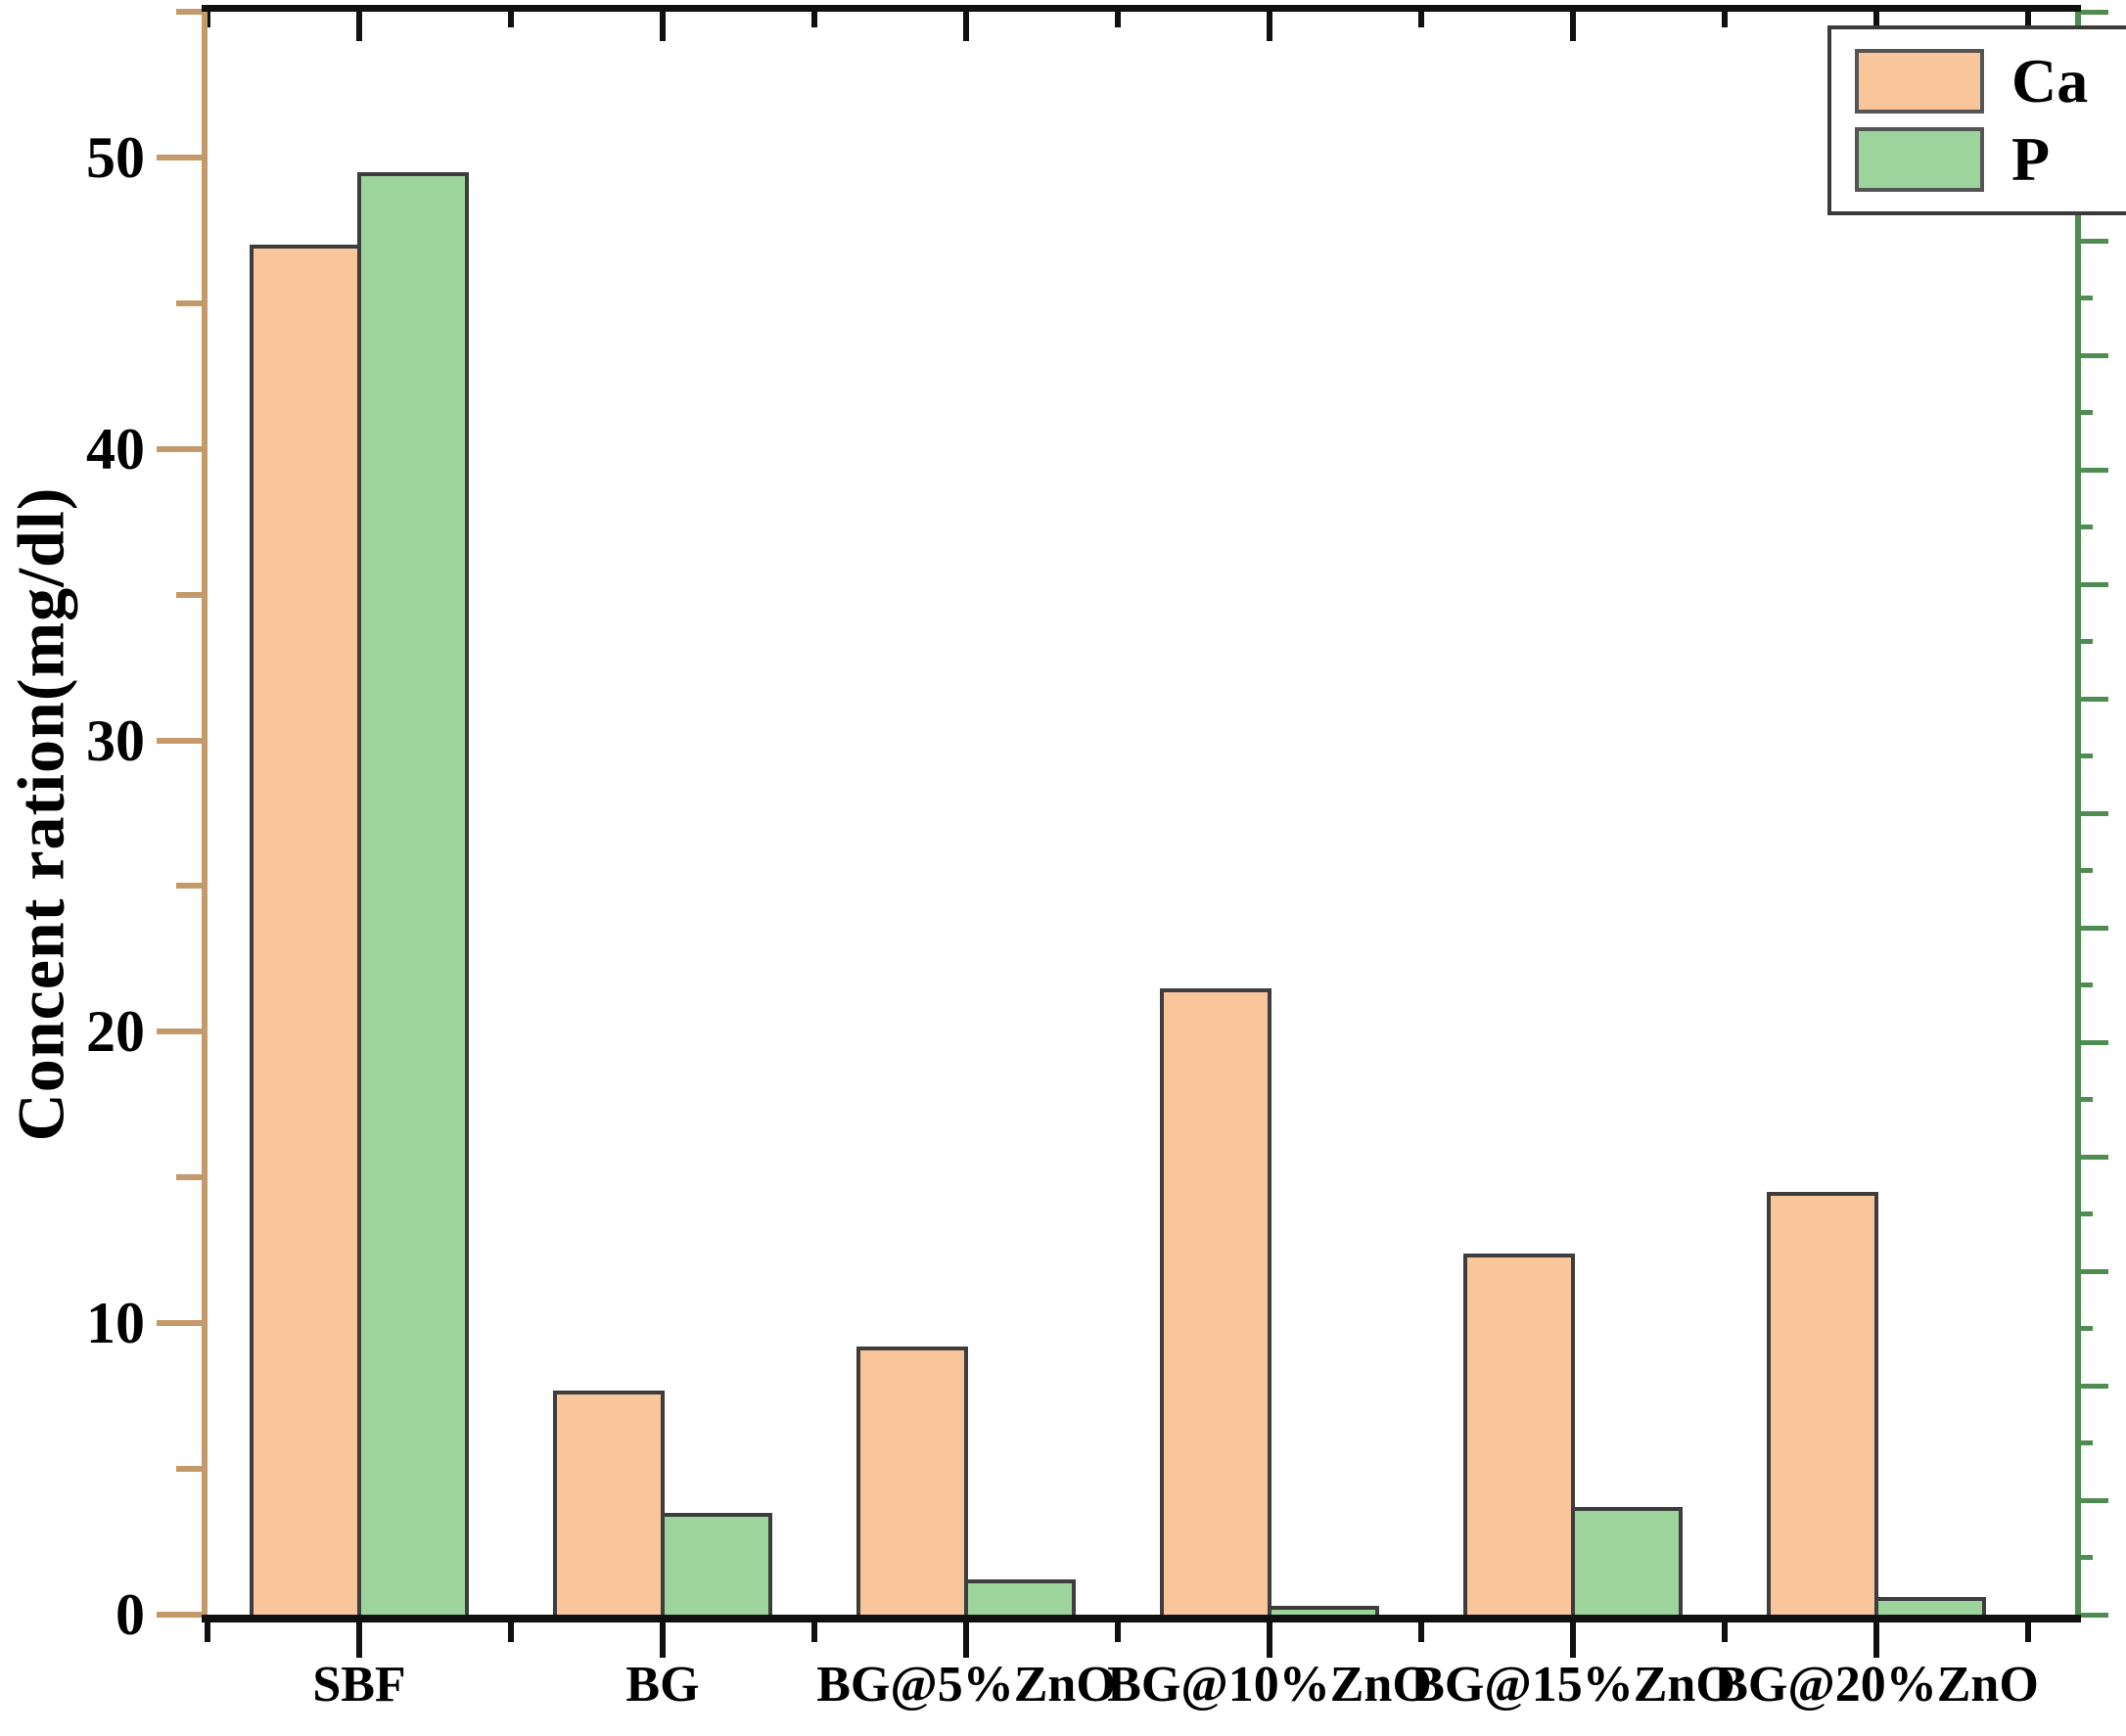  What do you see at coordinates (1142, 8) in the screenshot?
I see `top-axis-line` at bounding box center [1142, 8].